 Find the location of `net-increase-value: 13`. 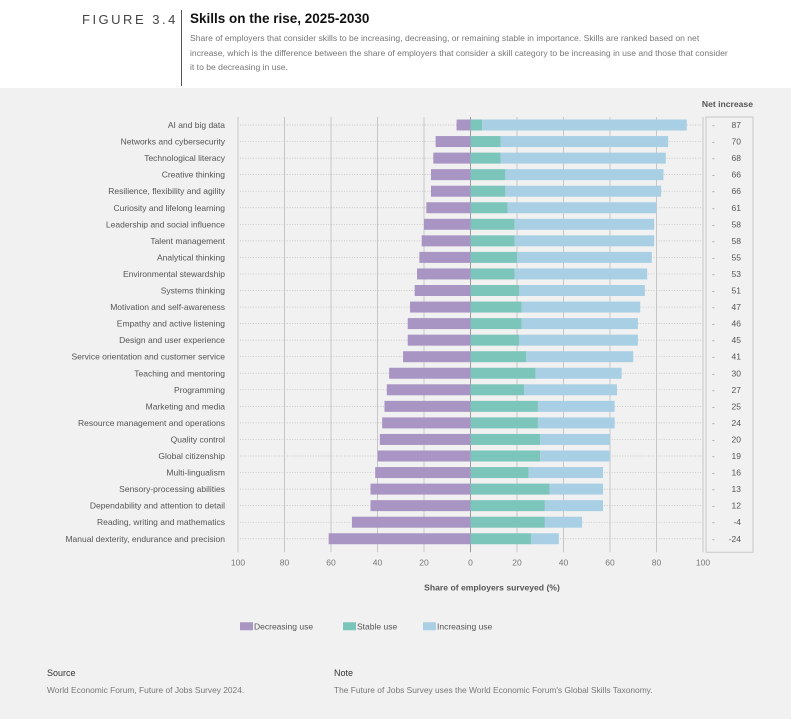

net-increase-value: 13 is located at coordinates (737, 489).